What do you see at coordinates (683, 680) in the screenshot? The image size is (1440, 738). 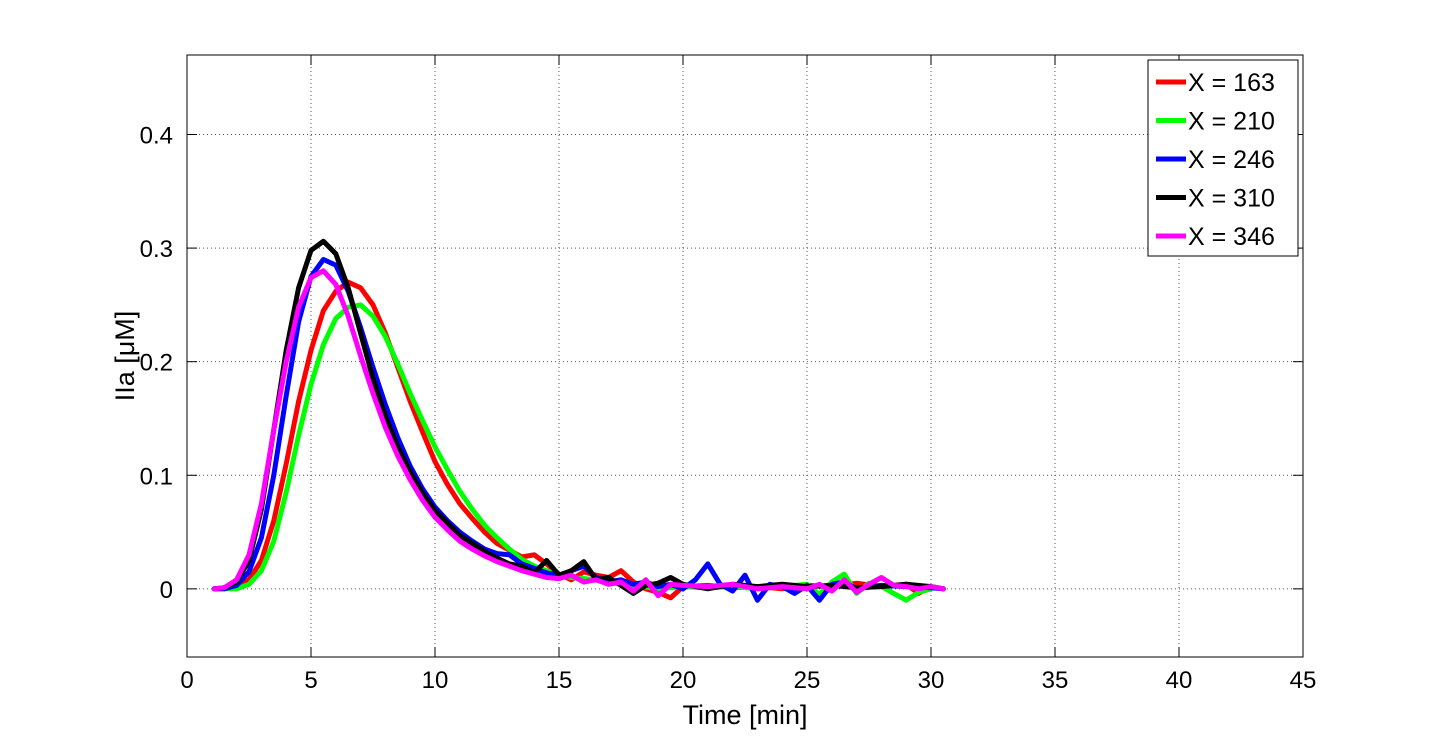 I see `x-tick-label: 20` at bounding box center [683, 680].